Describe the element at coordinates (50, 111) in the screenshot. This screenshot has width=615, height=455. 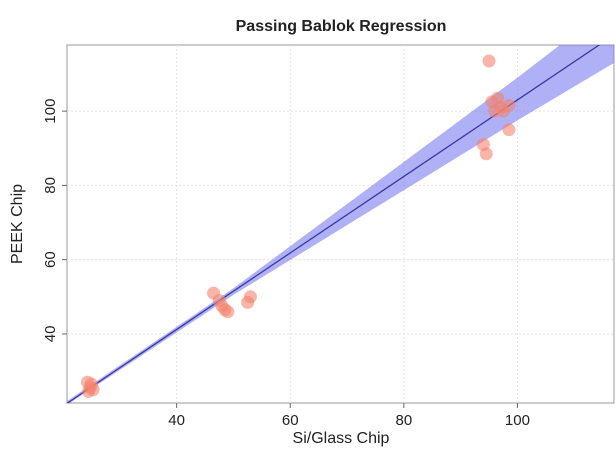
I see `y-tick-label: 100` at that location.